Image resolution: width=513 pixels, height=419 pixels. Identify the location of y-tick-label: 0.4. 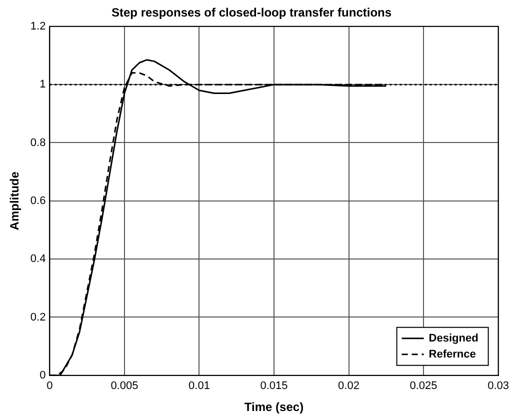
(38, 259).